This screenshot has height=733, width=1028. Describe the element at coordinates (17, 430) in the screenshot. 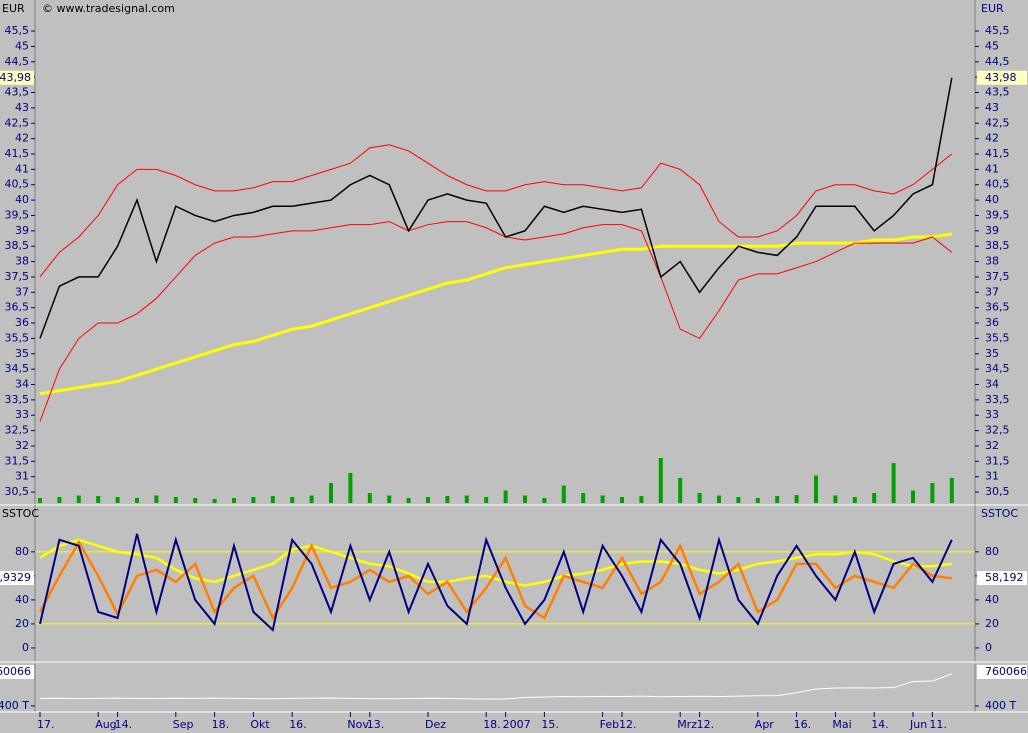

I see `y-tick-label: 32,5` at that location.